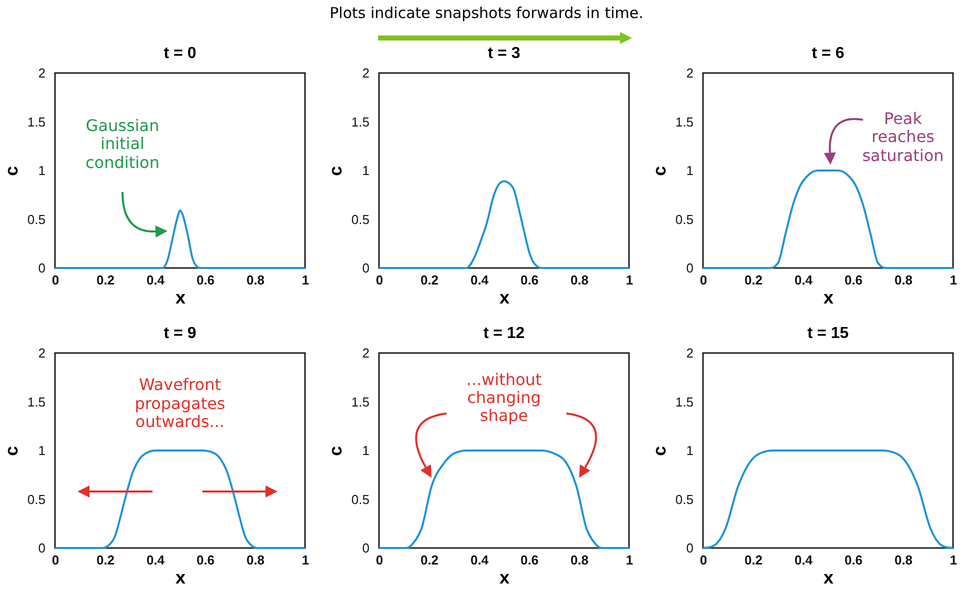  Describe the element at coordinates (903, 137) in the screenshot. I see `annotation: Peak reaches saturation` at that location.